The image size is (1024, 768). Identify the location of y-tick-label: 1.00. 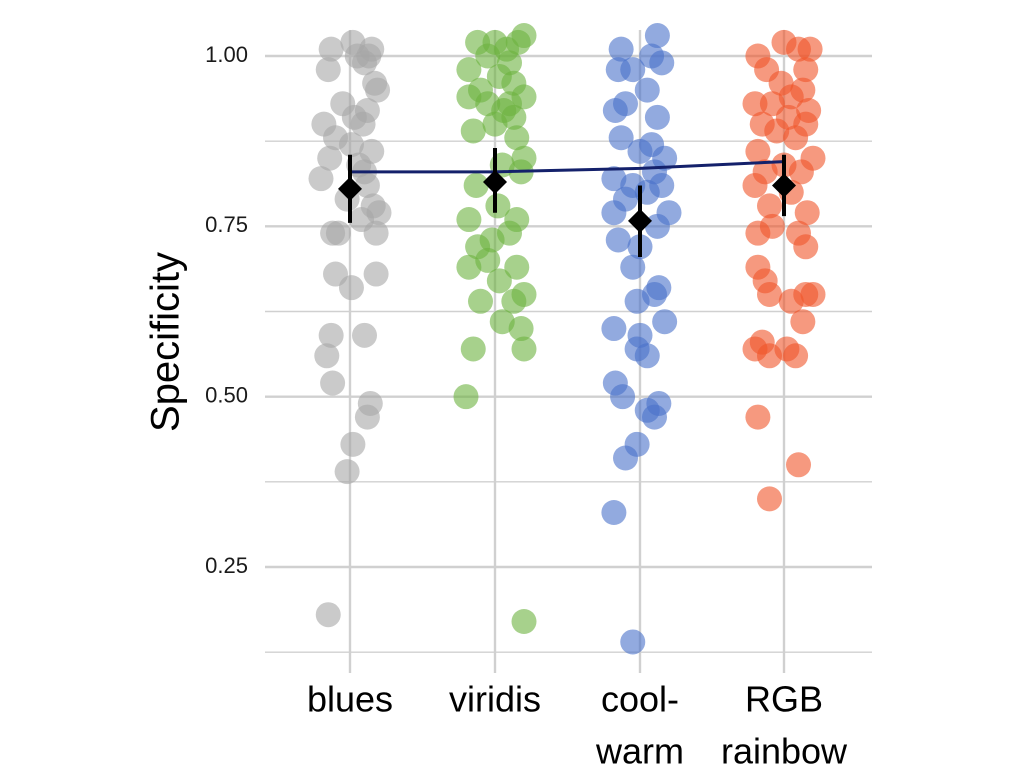
(226, 54).